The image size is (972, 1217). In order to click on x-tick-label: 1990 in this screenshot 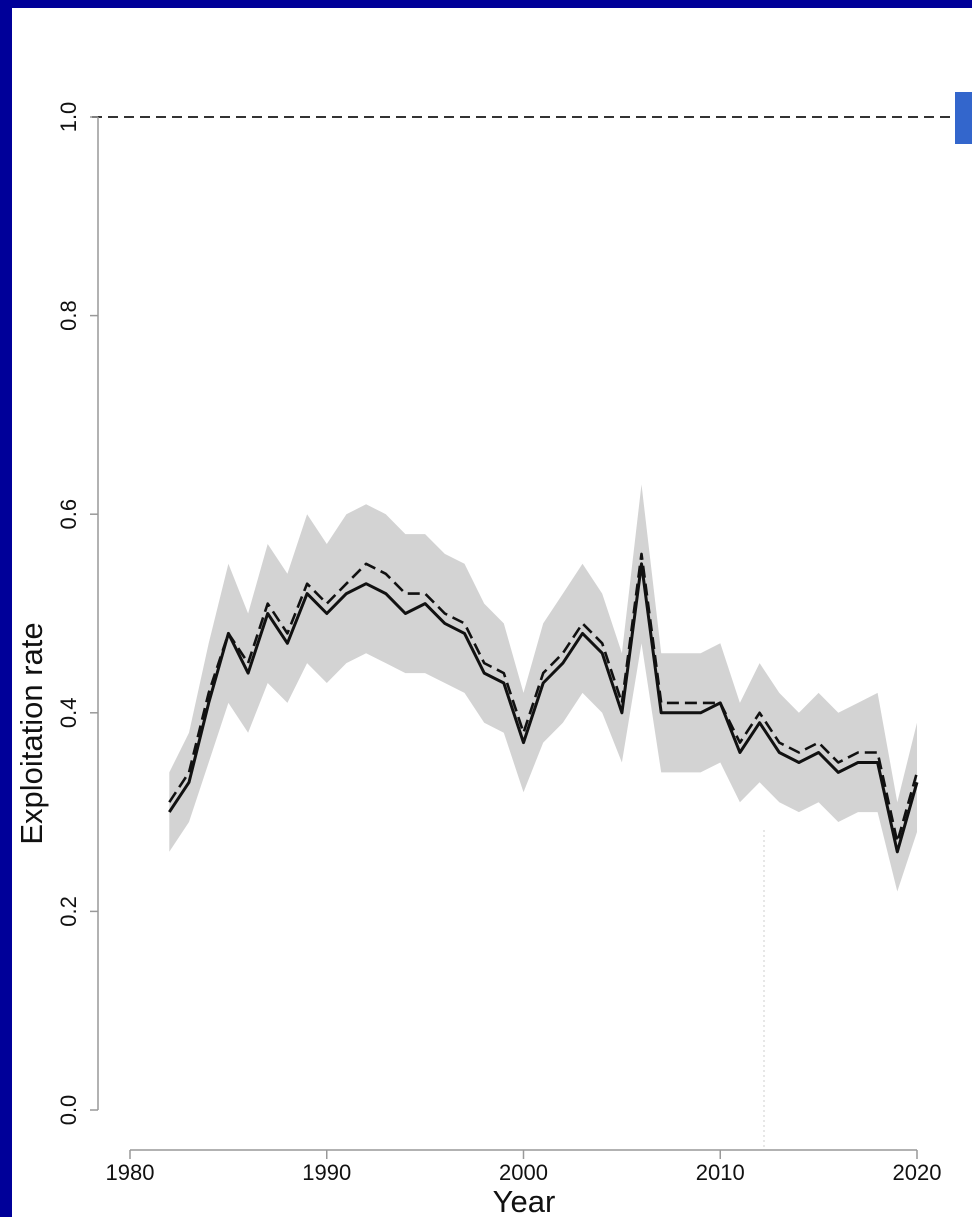, I will do `click(326, 1172)`.